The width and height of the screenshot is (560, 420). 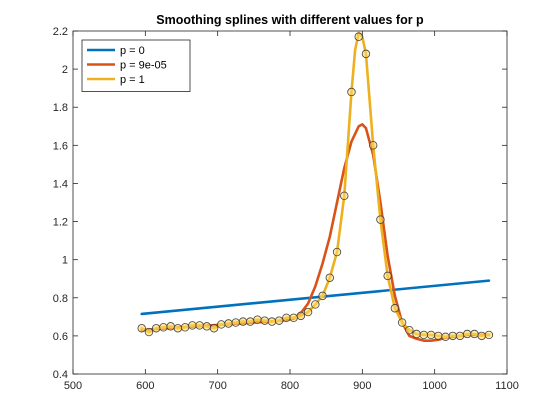 I want to click on legend-label-2: p = 9e-05, so click(x=143, y=66).